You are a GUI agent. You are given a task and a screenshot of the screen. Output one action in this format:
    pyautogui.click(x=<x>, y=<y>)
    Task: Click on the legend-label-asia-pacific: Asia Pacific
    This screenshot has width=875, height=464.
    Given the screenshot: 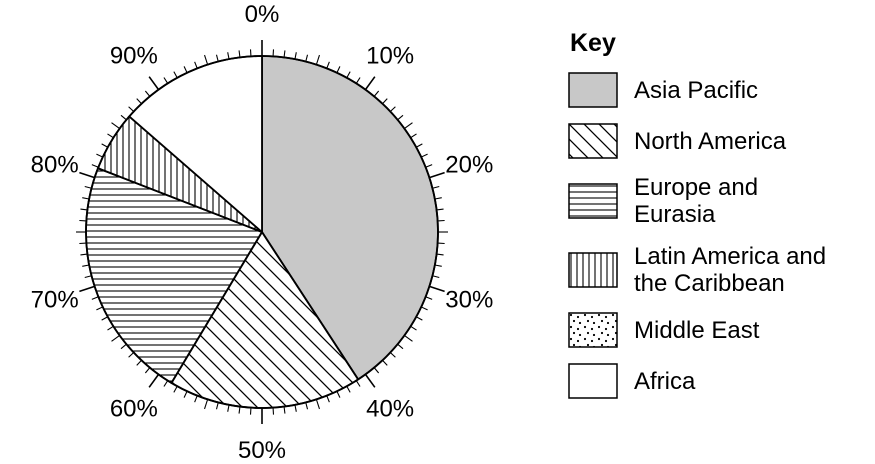 What is the action you would take?
    pyautogui.click(x=696, y=90)
    